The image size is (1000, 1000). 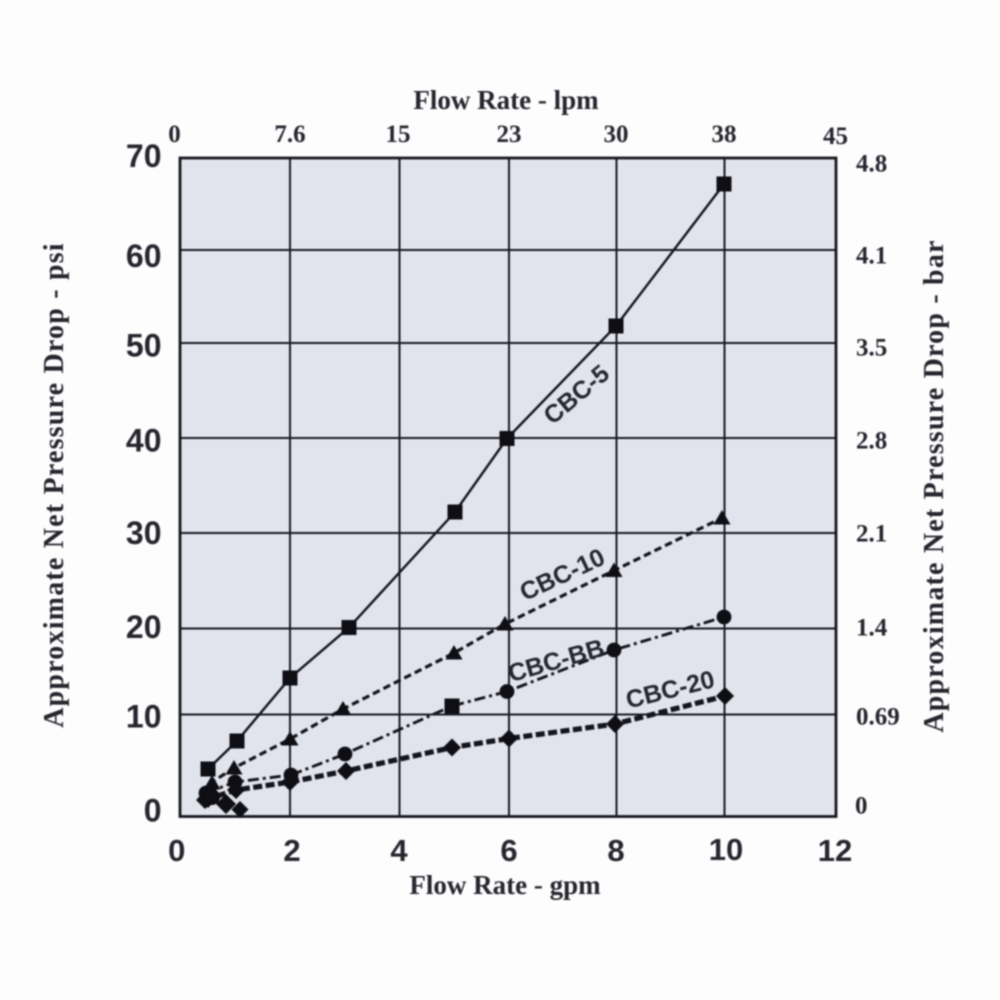 What do you see at coordinates (399, 850) in the screenshot?
I see `svg-text: 4` at bounding box center [399, 850].